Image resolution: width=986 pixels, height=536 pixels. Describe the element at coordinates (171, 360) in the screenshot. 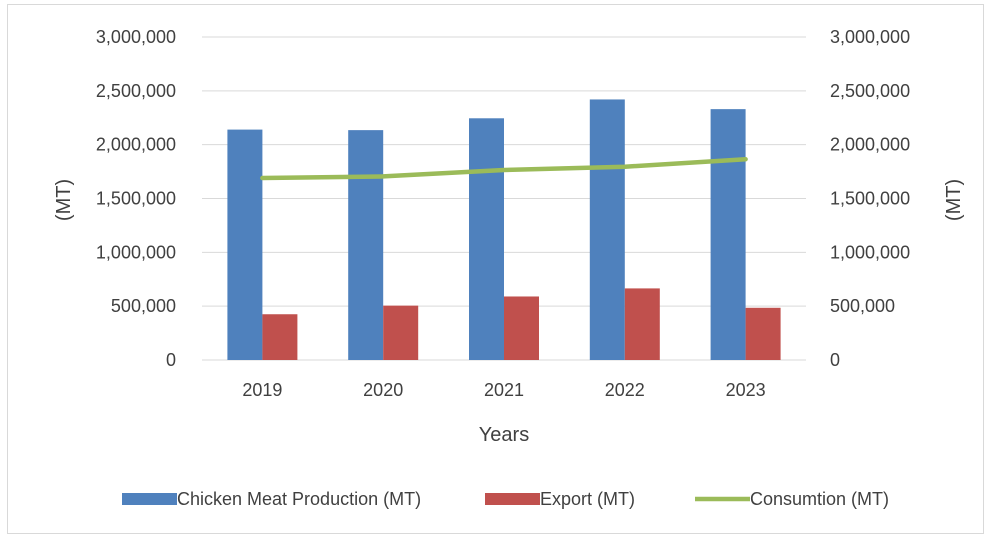

I see `y-tick-label-left: 0` at that location.